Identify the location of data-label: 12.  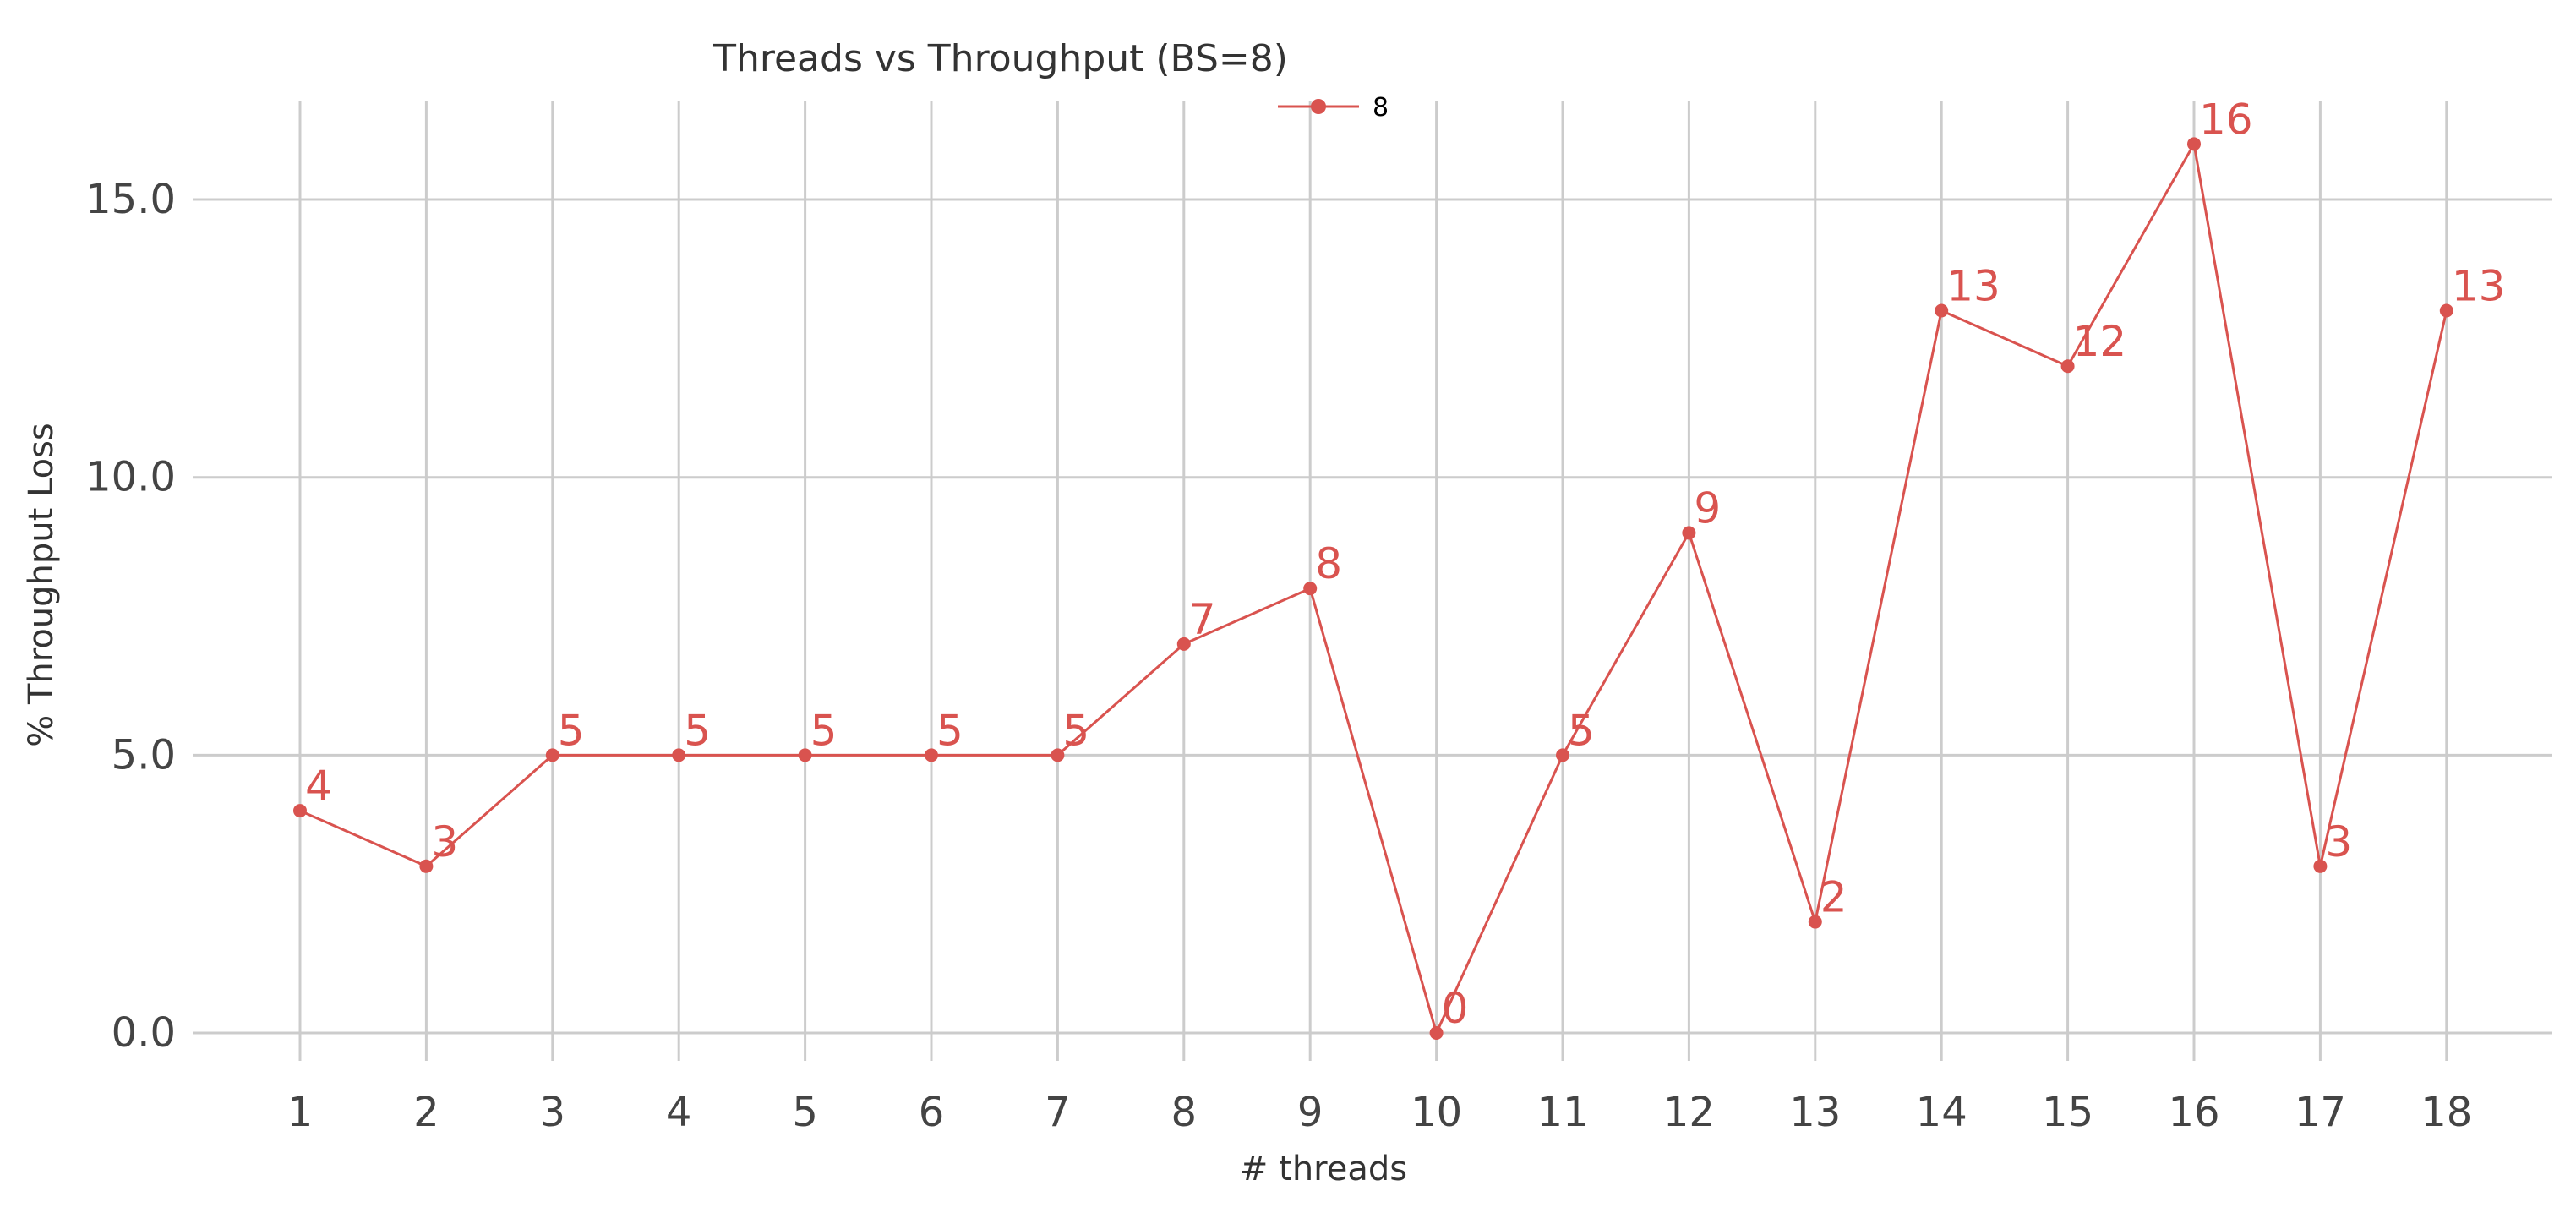
(2100, 341).